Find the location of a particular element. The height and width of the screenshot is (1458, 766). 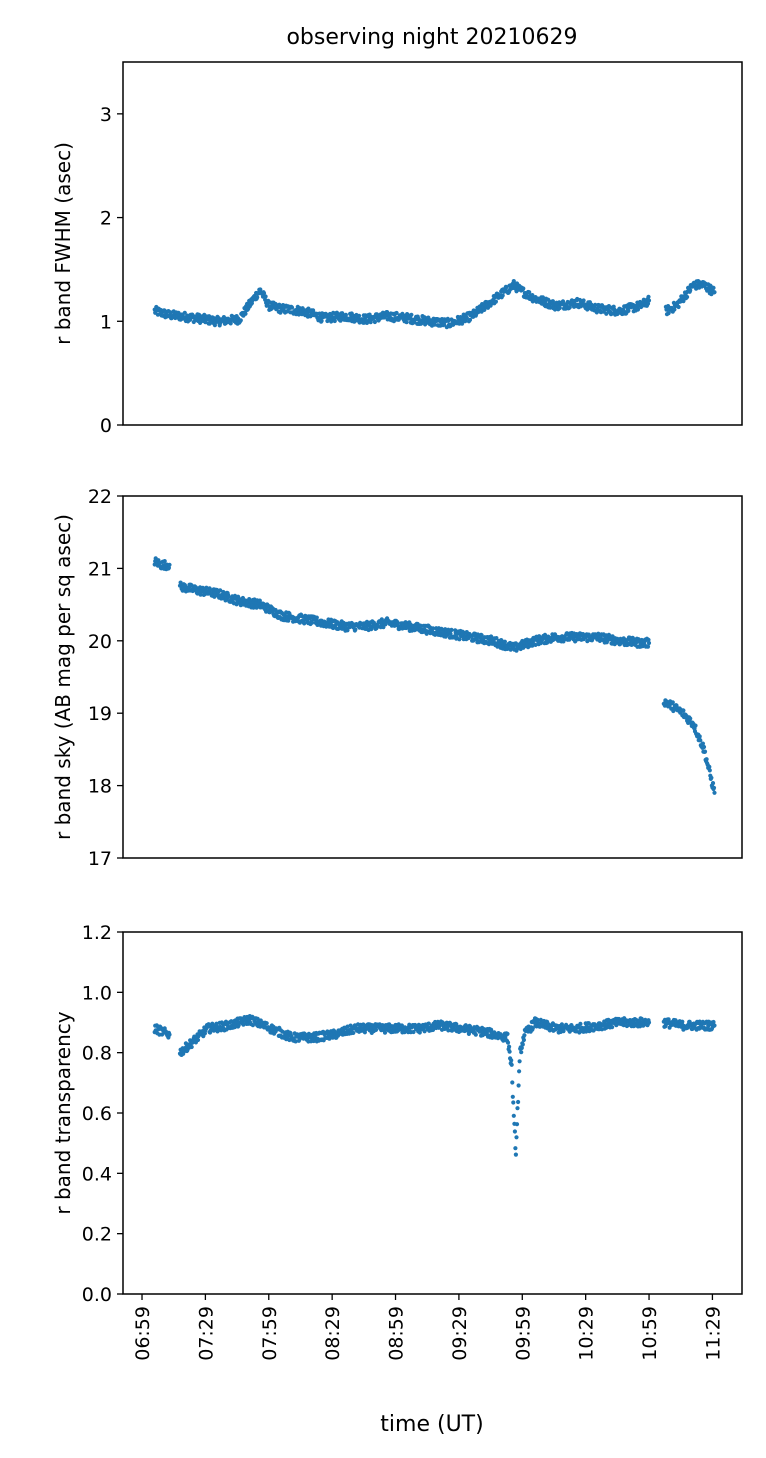

scatter-series is located at coordinates (434, 1085).